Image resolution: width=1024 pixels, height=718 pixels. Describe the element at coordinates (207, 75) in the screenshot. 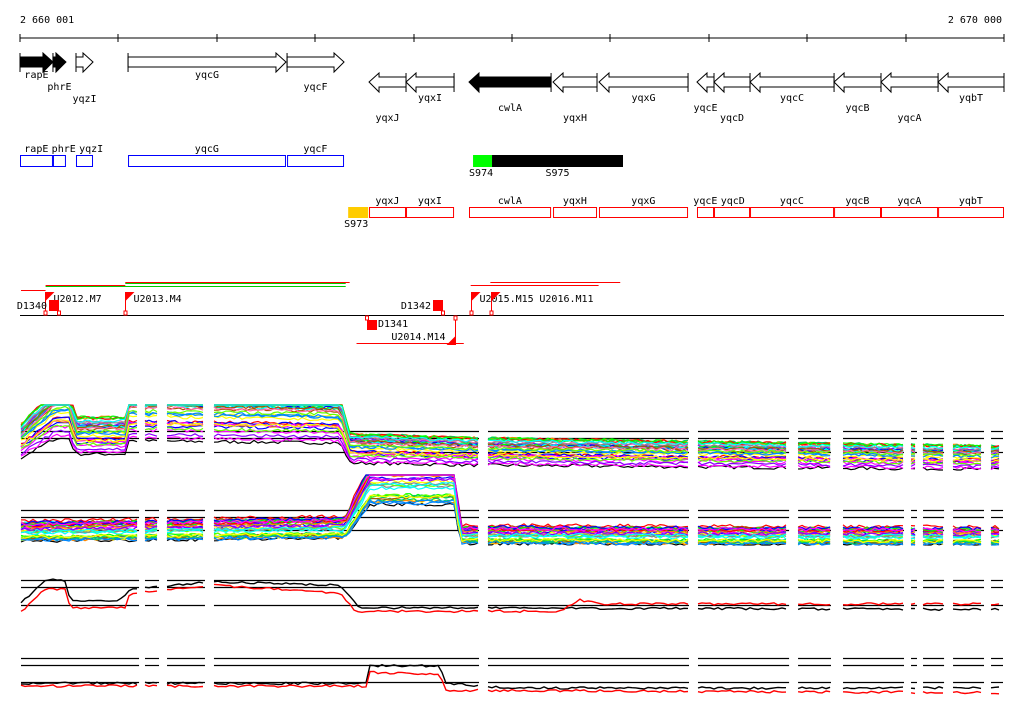

I see `forward-gene-label: yqcG` at that location.